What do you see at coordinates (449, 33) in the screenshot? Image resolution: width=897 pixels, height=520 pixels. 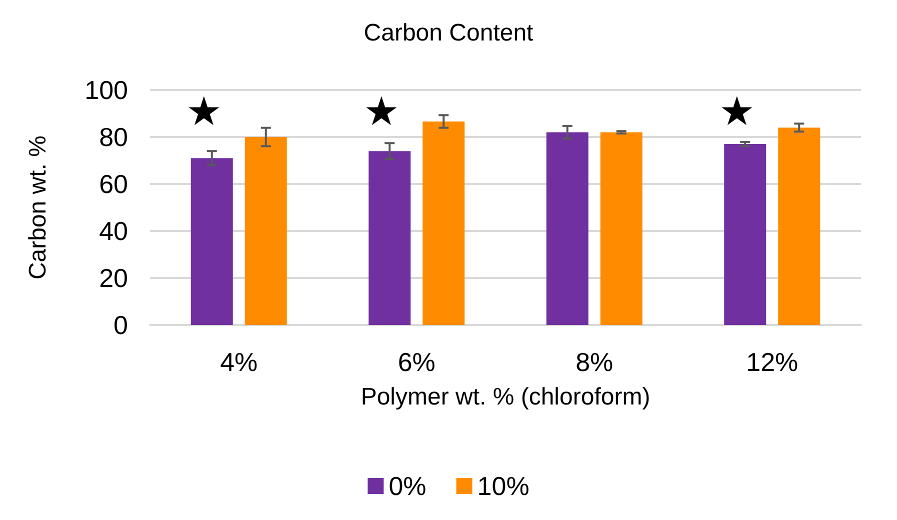 I see `chart-title: Carbon Content` at bounding box center [449, 33].